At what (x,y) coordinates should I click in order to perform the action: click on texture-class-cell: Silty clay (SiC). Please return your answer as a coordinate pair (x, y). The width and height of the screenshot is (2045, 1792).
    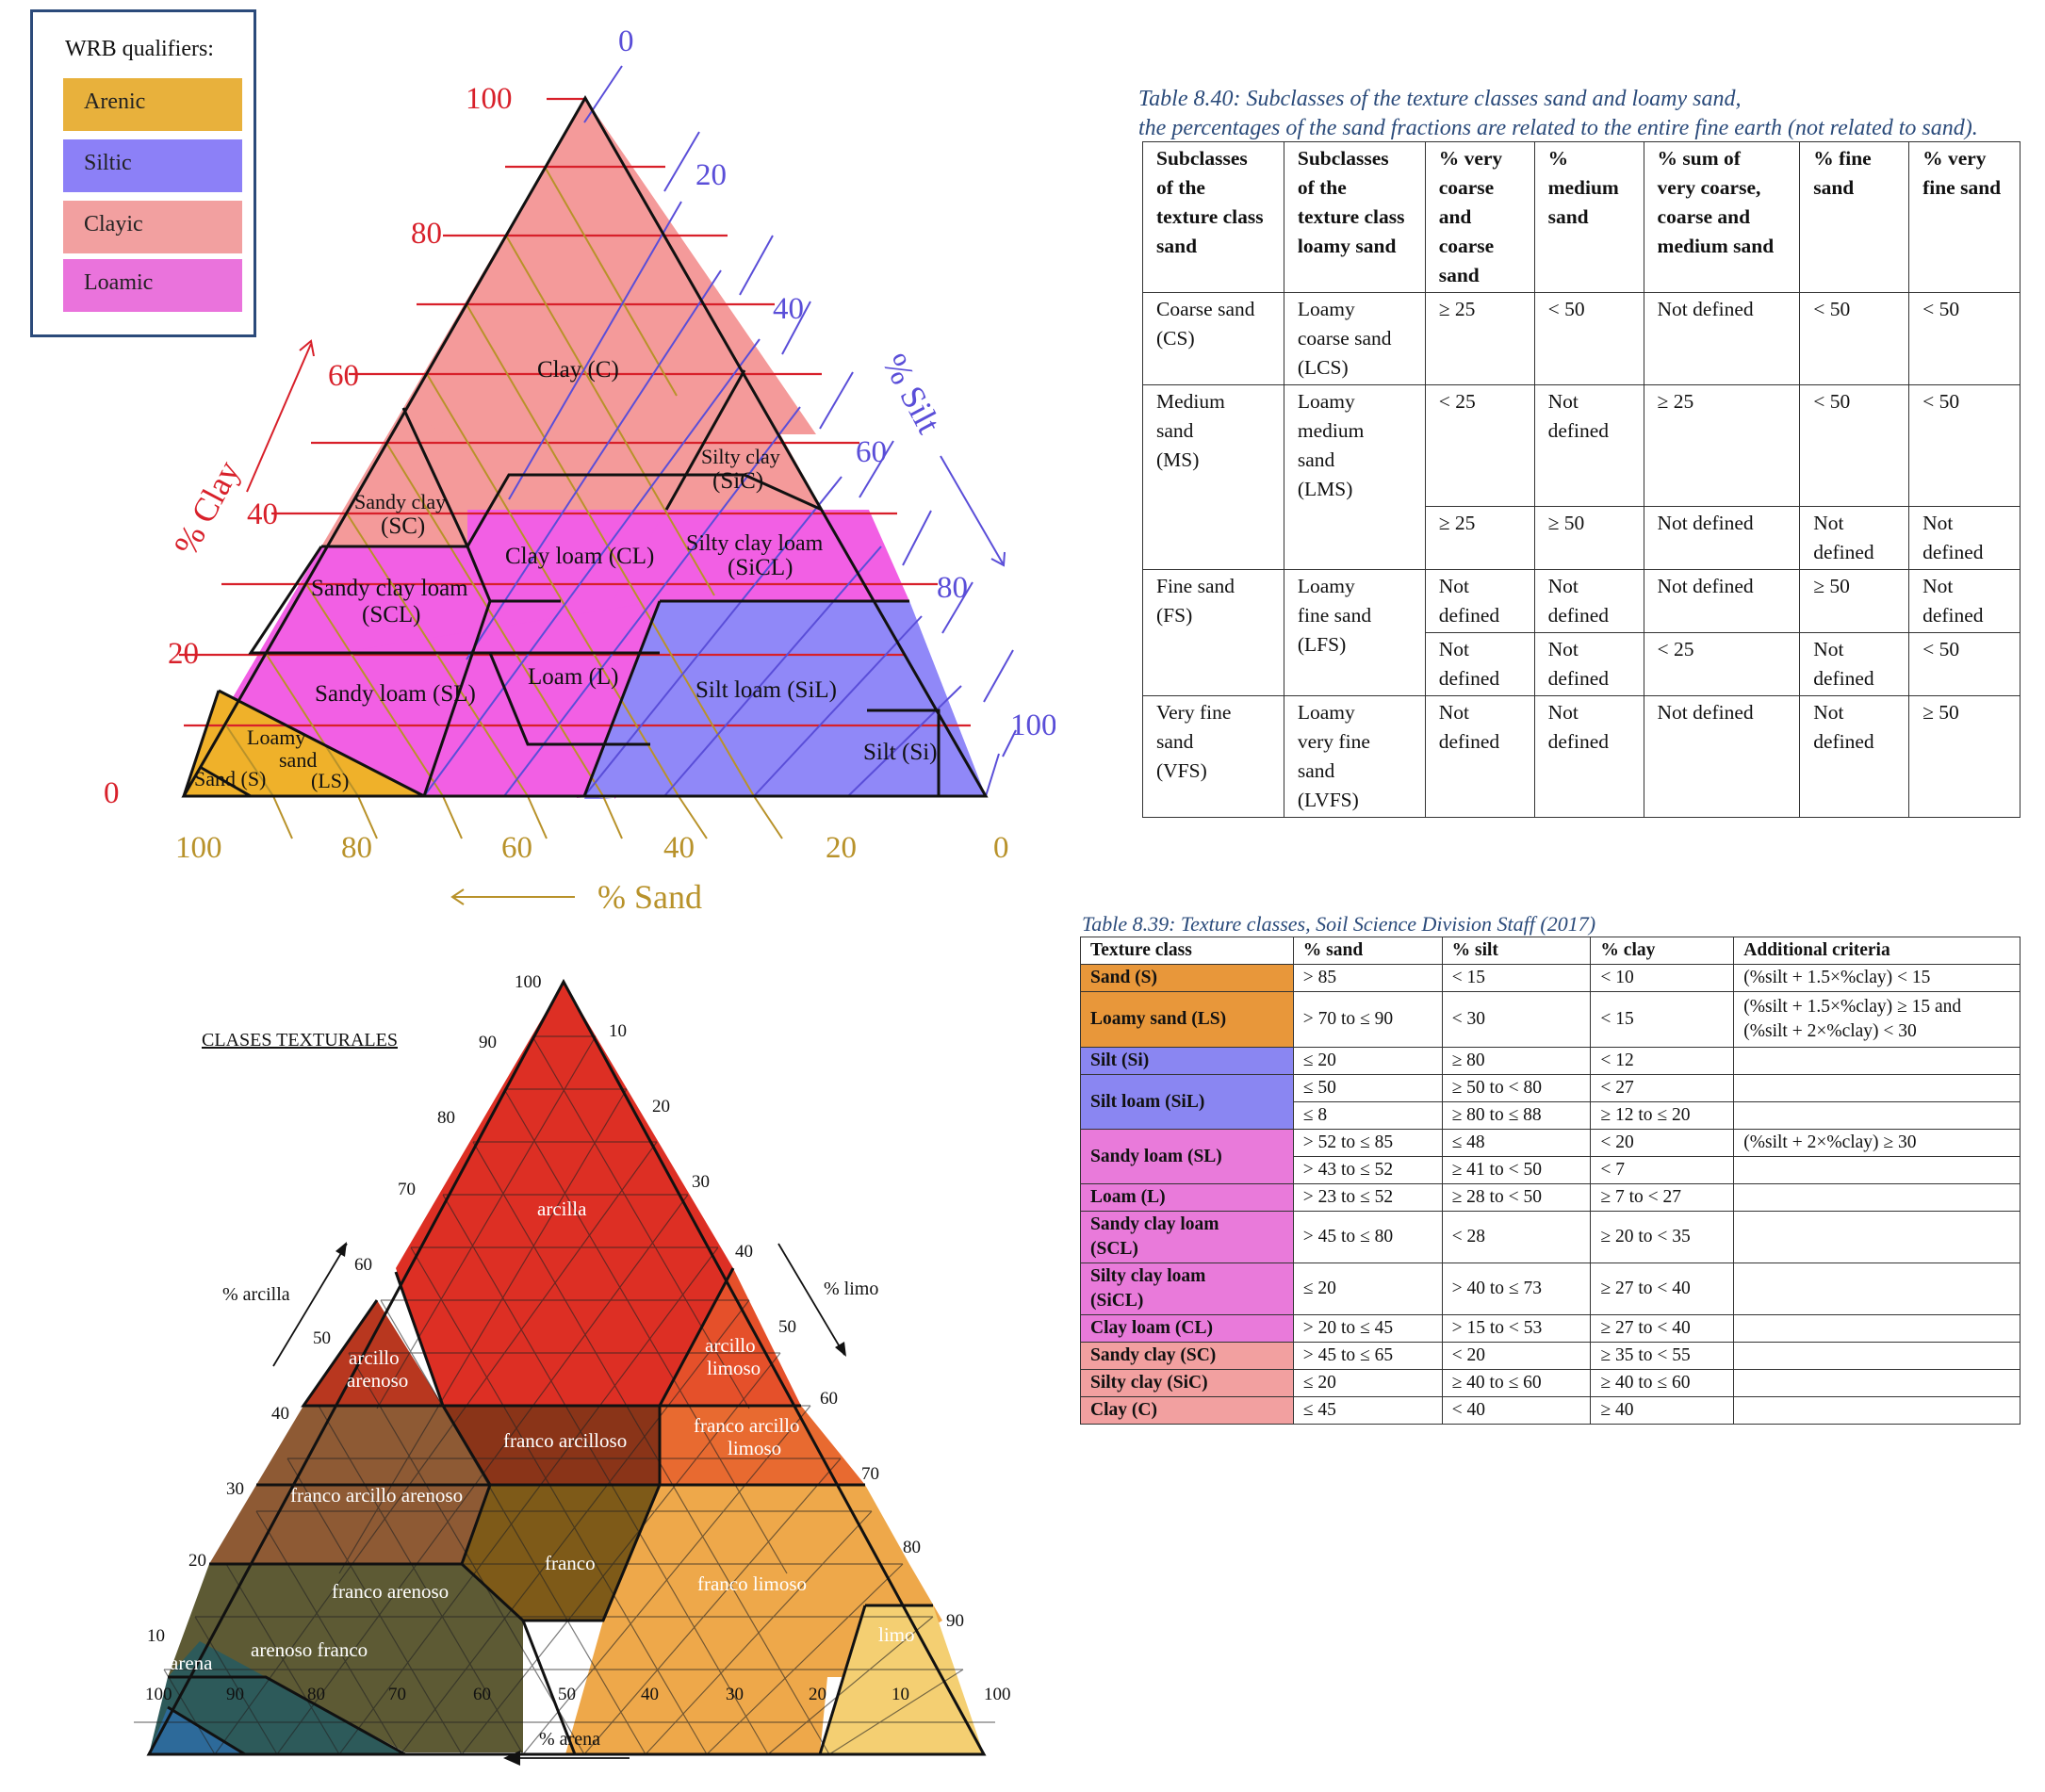
    Looking at the image, I should click on (1187, 1383).